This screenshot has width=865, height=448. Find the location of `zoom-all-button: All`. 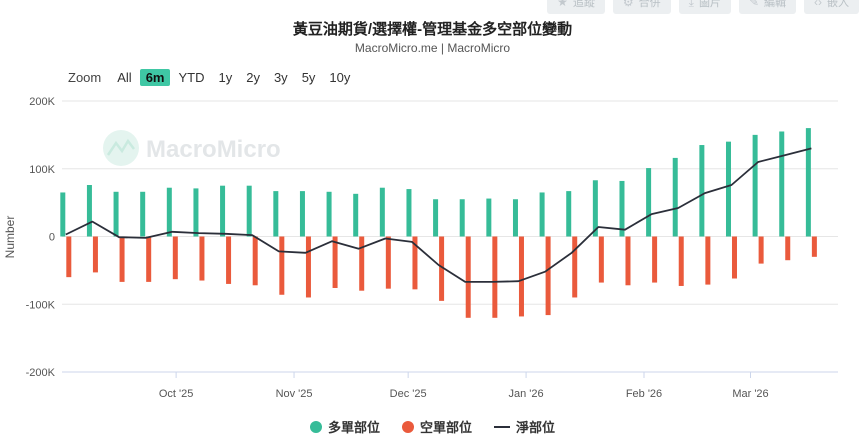

zoom-all-button: All is located at coordinates (124, 77).